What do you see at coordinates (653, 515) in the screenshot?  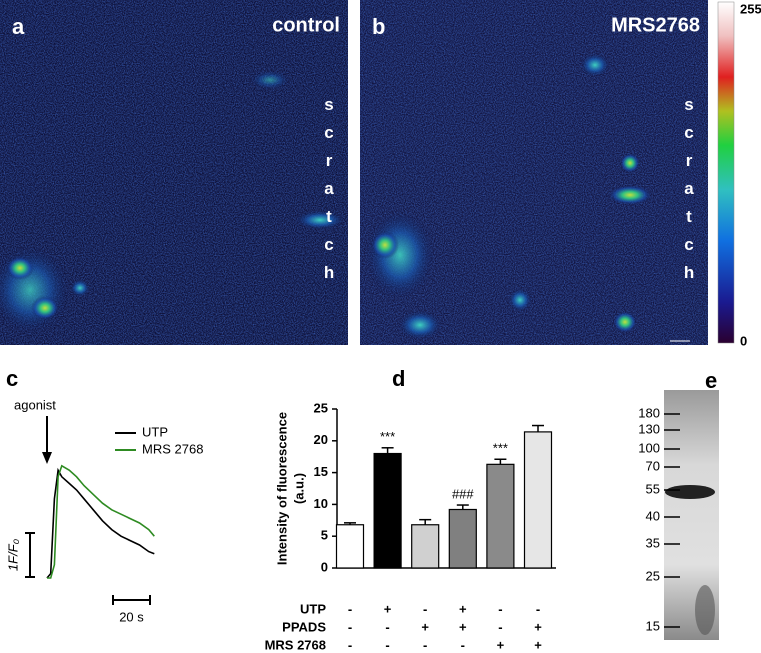 I see `marker-label: 40` at bounding box center [653, 515].